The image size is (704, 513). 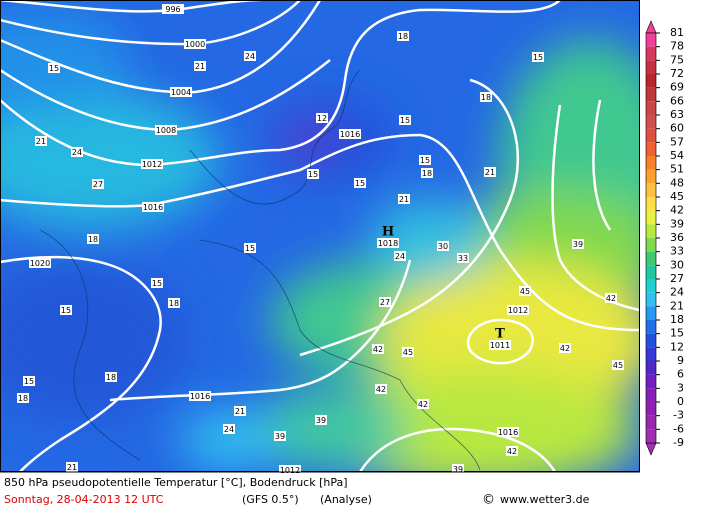 What do you see at coordinates (388, 243) in the screenshot?
I see `pressure-center-value-box` at bounding box center [388, 243].